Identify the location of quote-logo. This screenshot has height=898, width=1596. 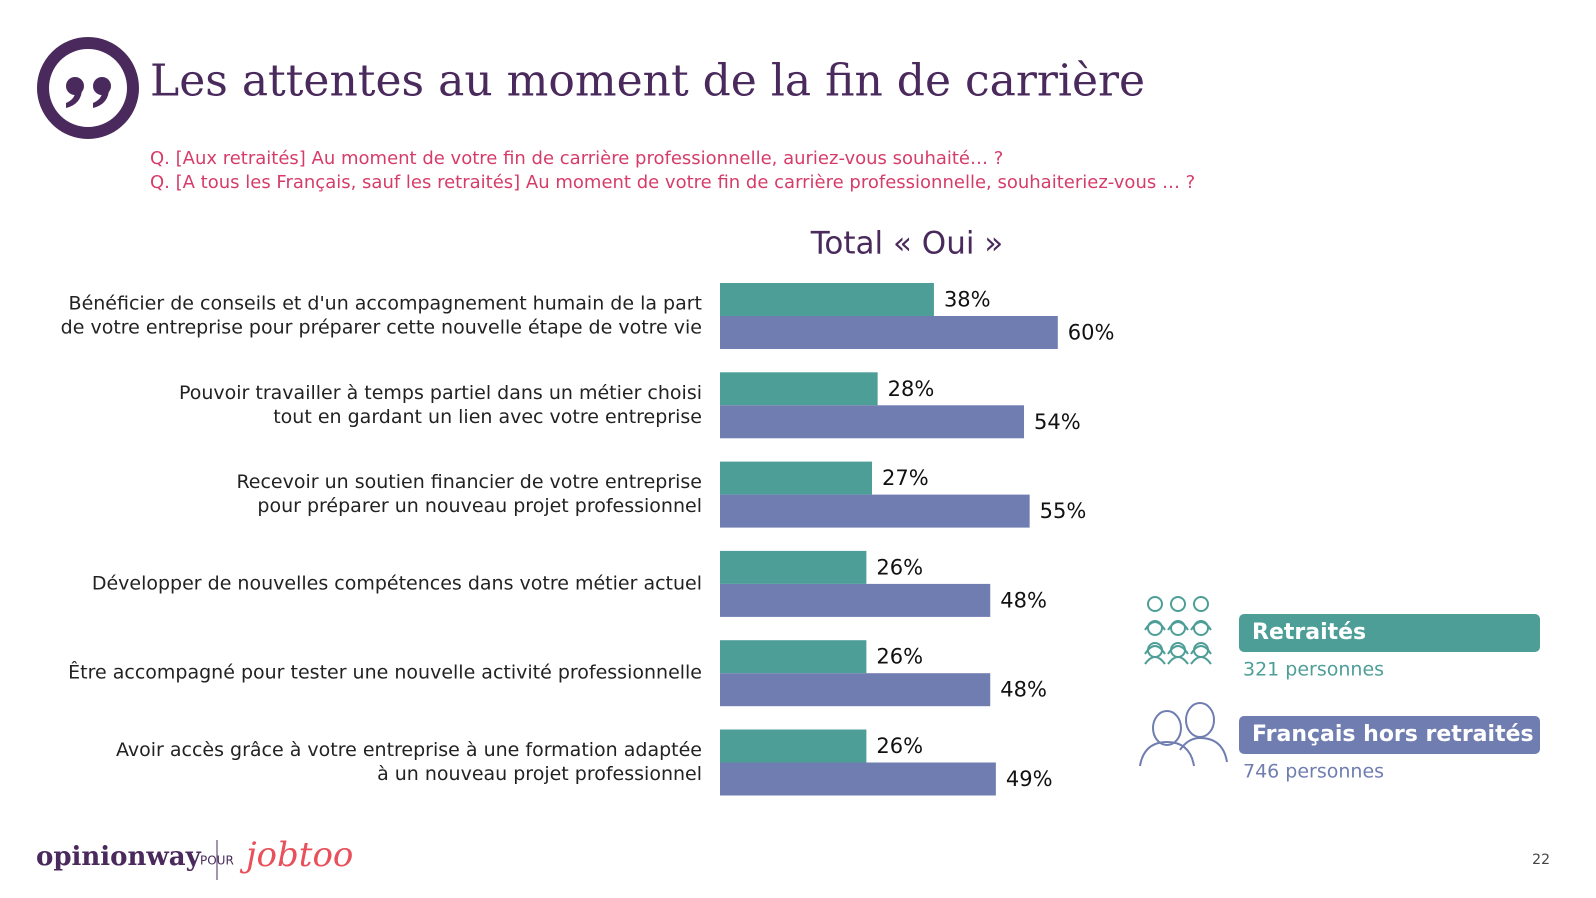
(88, 88).